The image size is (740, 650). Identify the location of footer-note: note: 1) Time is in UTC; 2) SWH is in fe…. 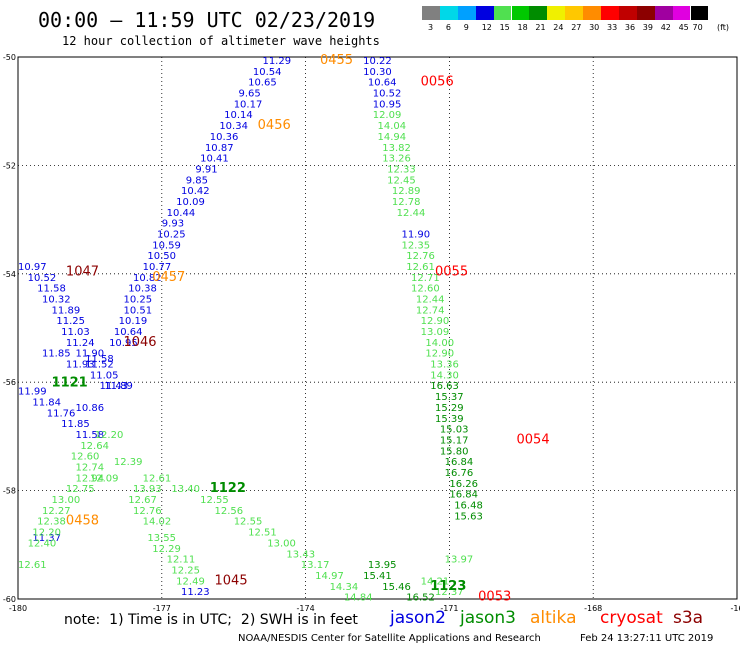
(211, 620).